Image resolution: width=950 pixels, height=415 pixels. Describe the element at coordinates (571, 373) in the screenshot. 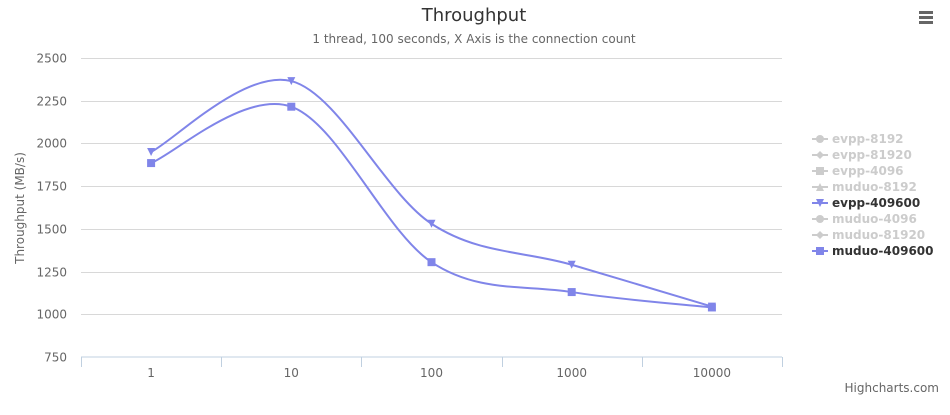

I see `x-tick-label: 1000` at that location.